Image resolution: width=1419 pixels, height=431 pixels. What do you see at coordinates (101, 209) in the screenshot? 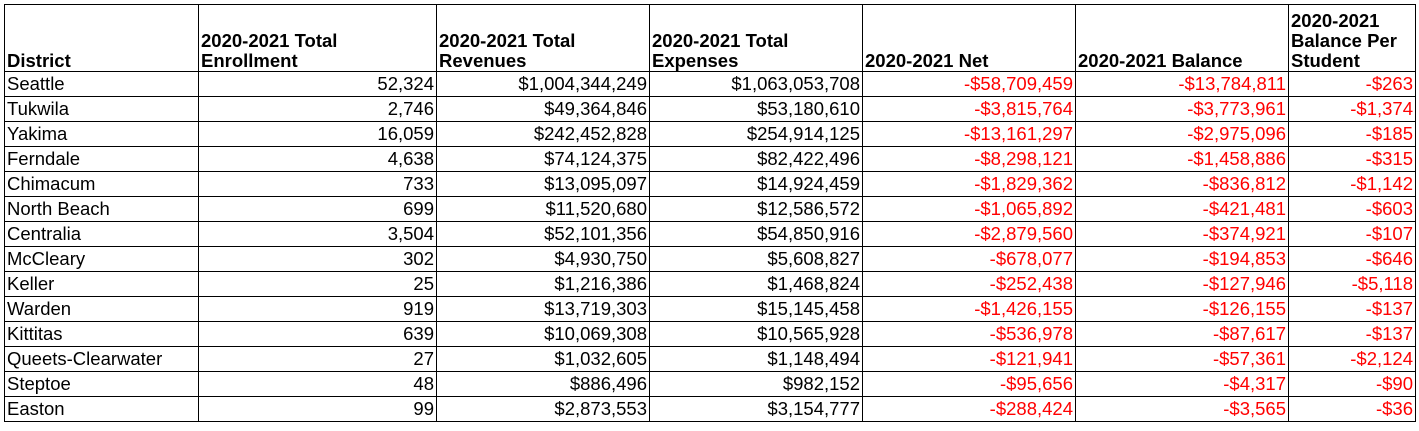
I see `district-cell: North Beach` at bounding box center [101, 209].